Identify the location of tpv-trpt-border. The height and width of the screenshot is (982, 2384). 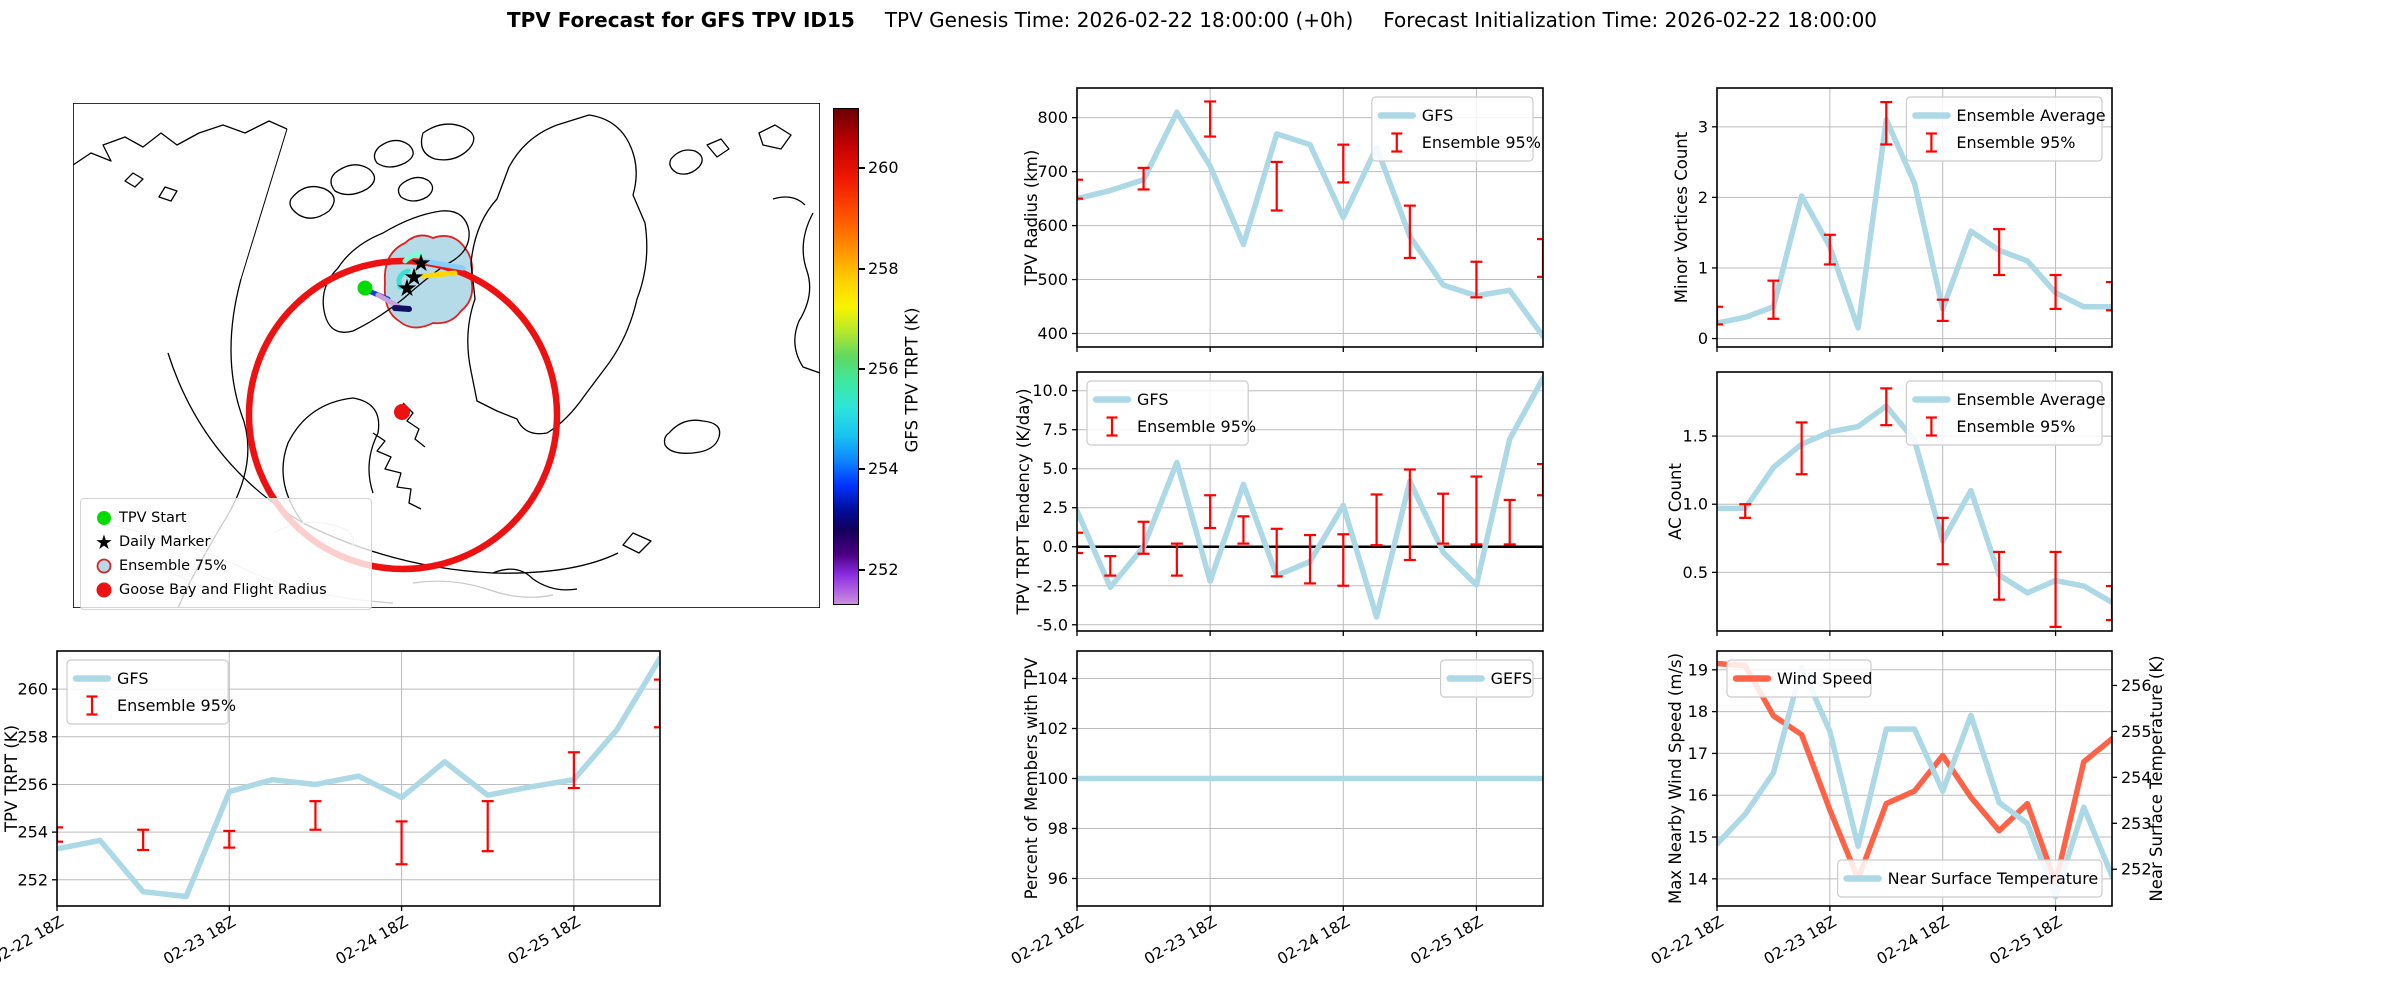
(358, 778).